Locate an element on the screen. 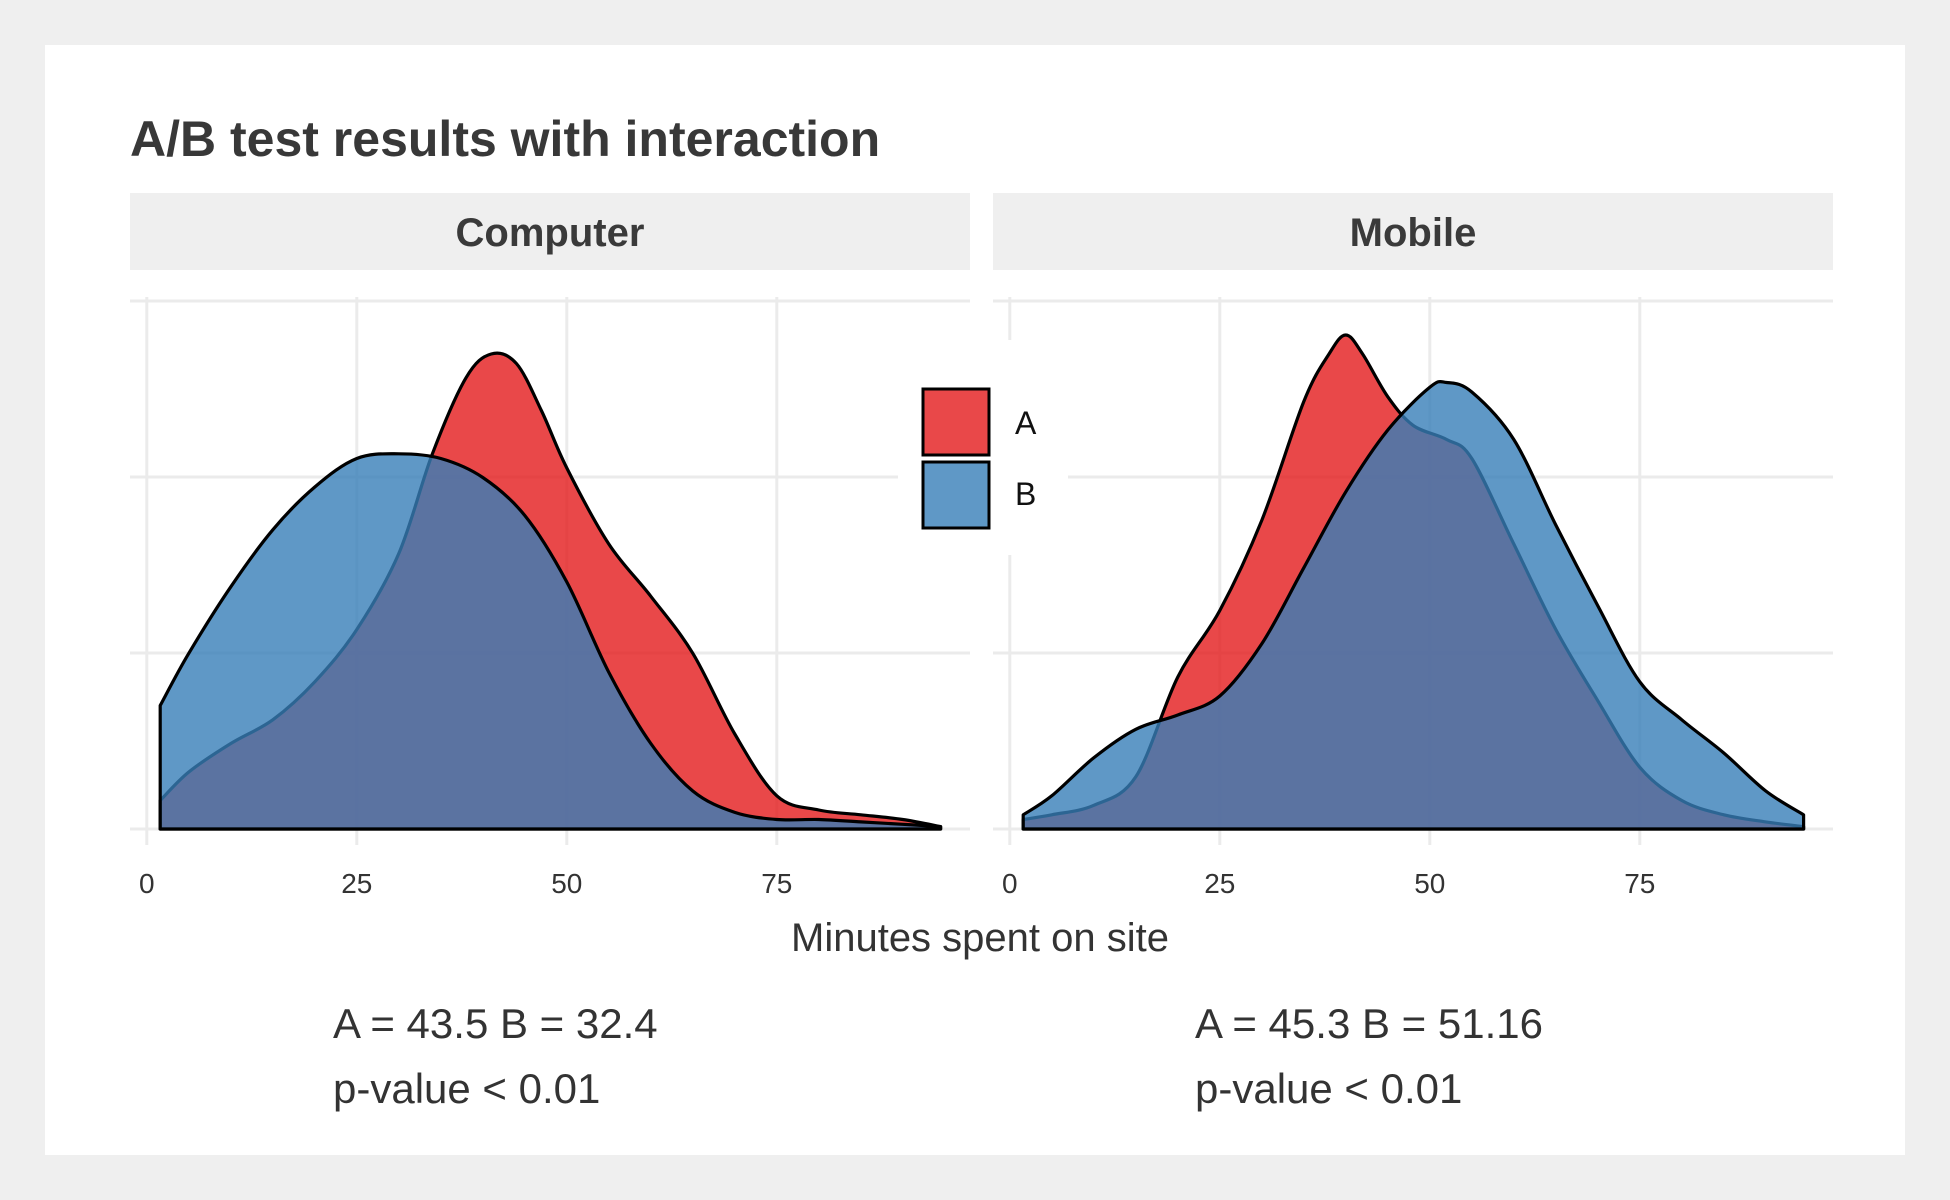  strip-computer is located at coordinates (550, 231).